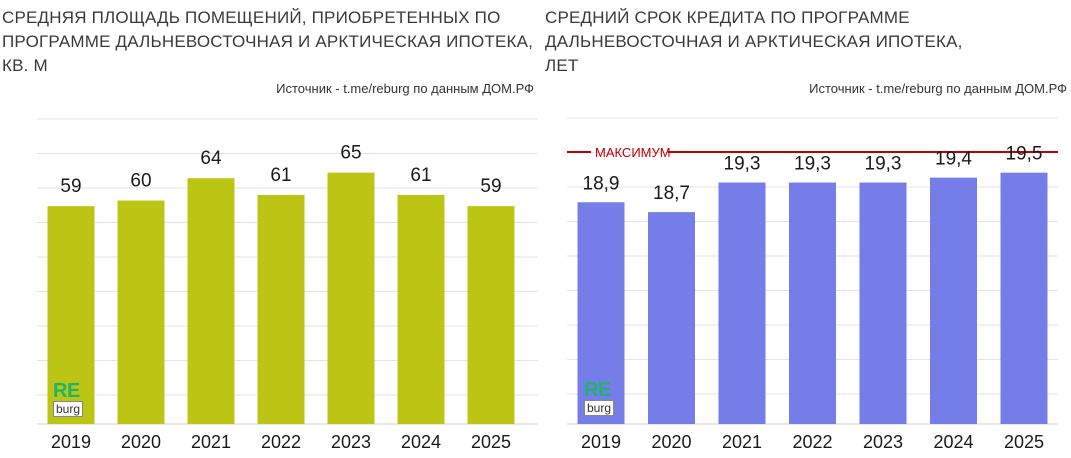  What do you see at coordinates (1024, 154) in the screenshot?
I see `data-label: 19,5` at bounding box center [1024, 154].